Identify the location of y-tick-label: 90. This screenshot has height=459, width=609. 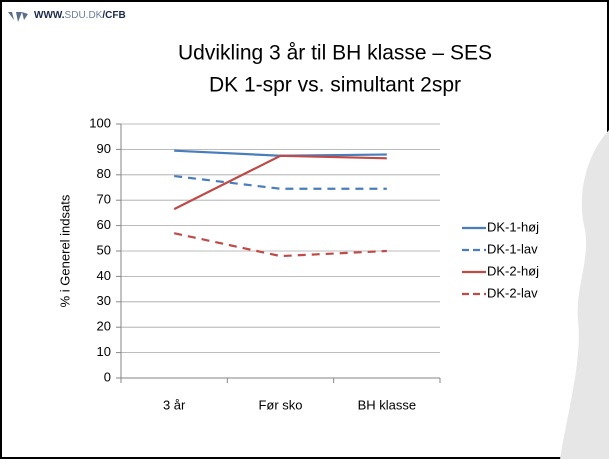
(104, 148).